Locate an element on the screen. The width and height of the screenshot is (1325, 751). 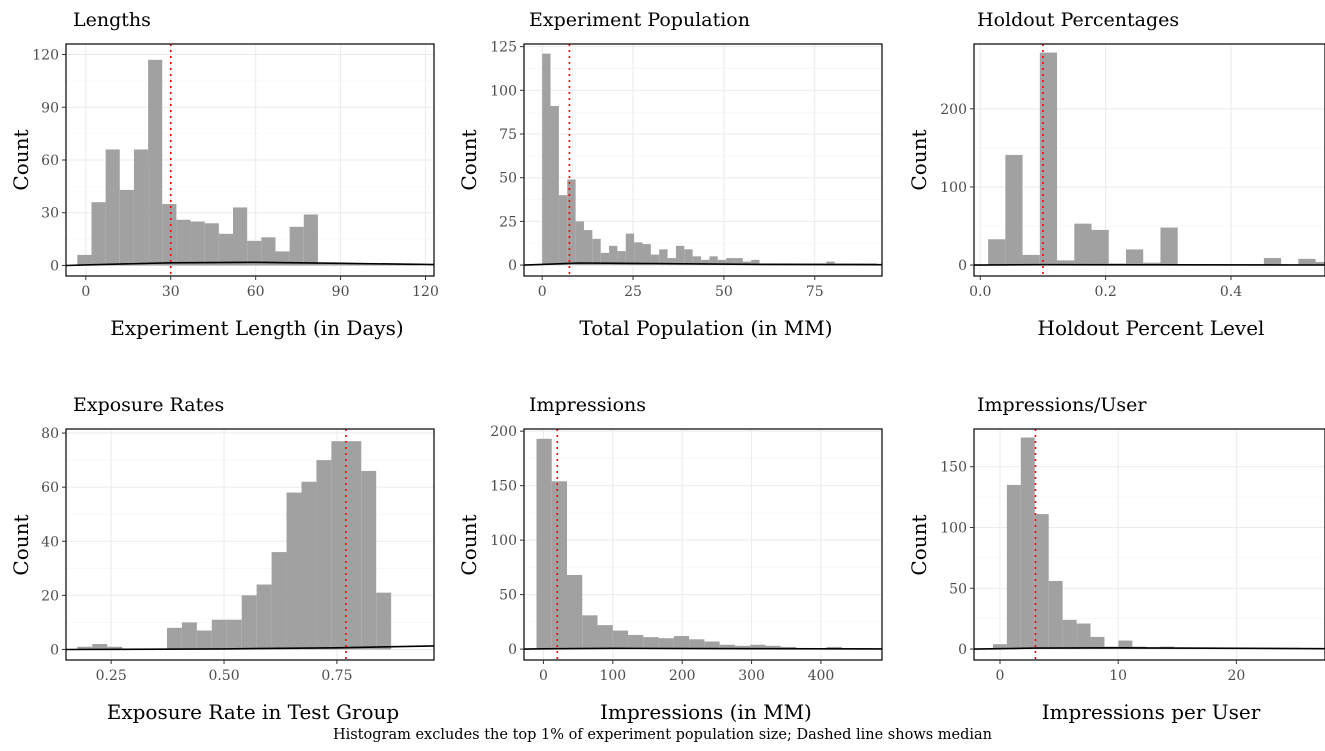
holdout-percentages-xlabel: Holdout Percent Level is located at coordinates (1151, 328).